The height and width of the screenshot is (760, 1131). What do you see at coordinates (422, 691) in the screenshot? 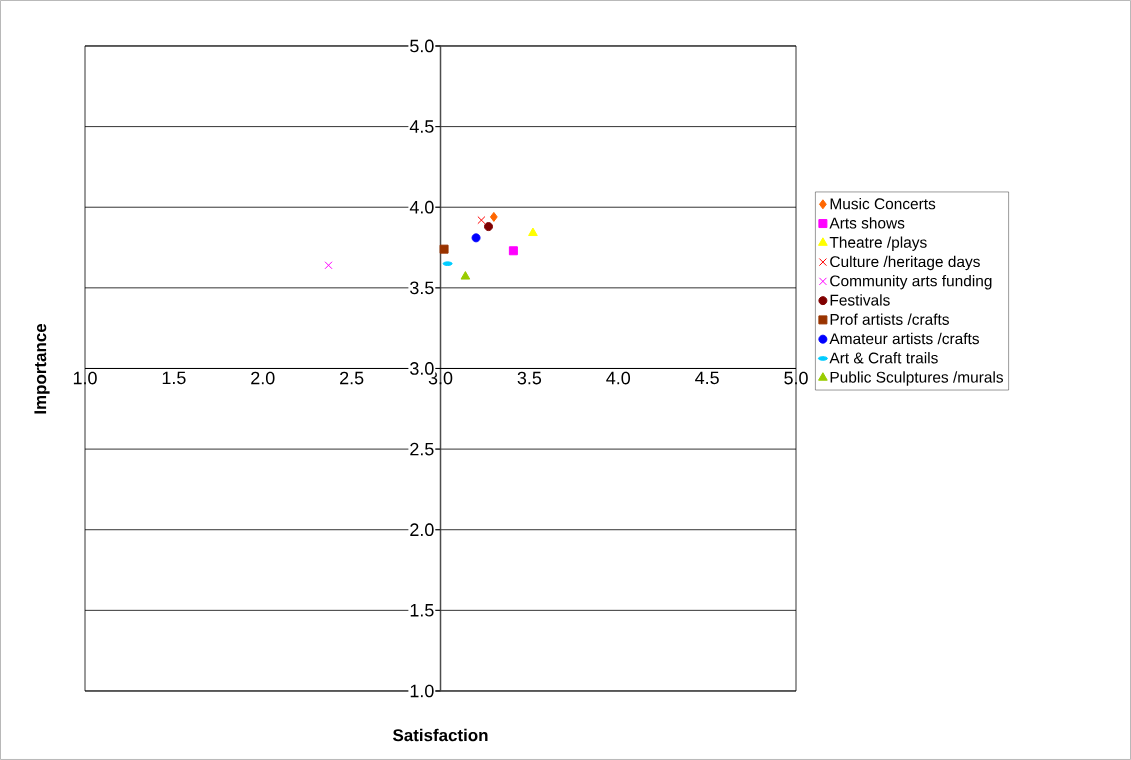
I see `y-tick-label: 1.0` at bounding box center [422, 691].